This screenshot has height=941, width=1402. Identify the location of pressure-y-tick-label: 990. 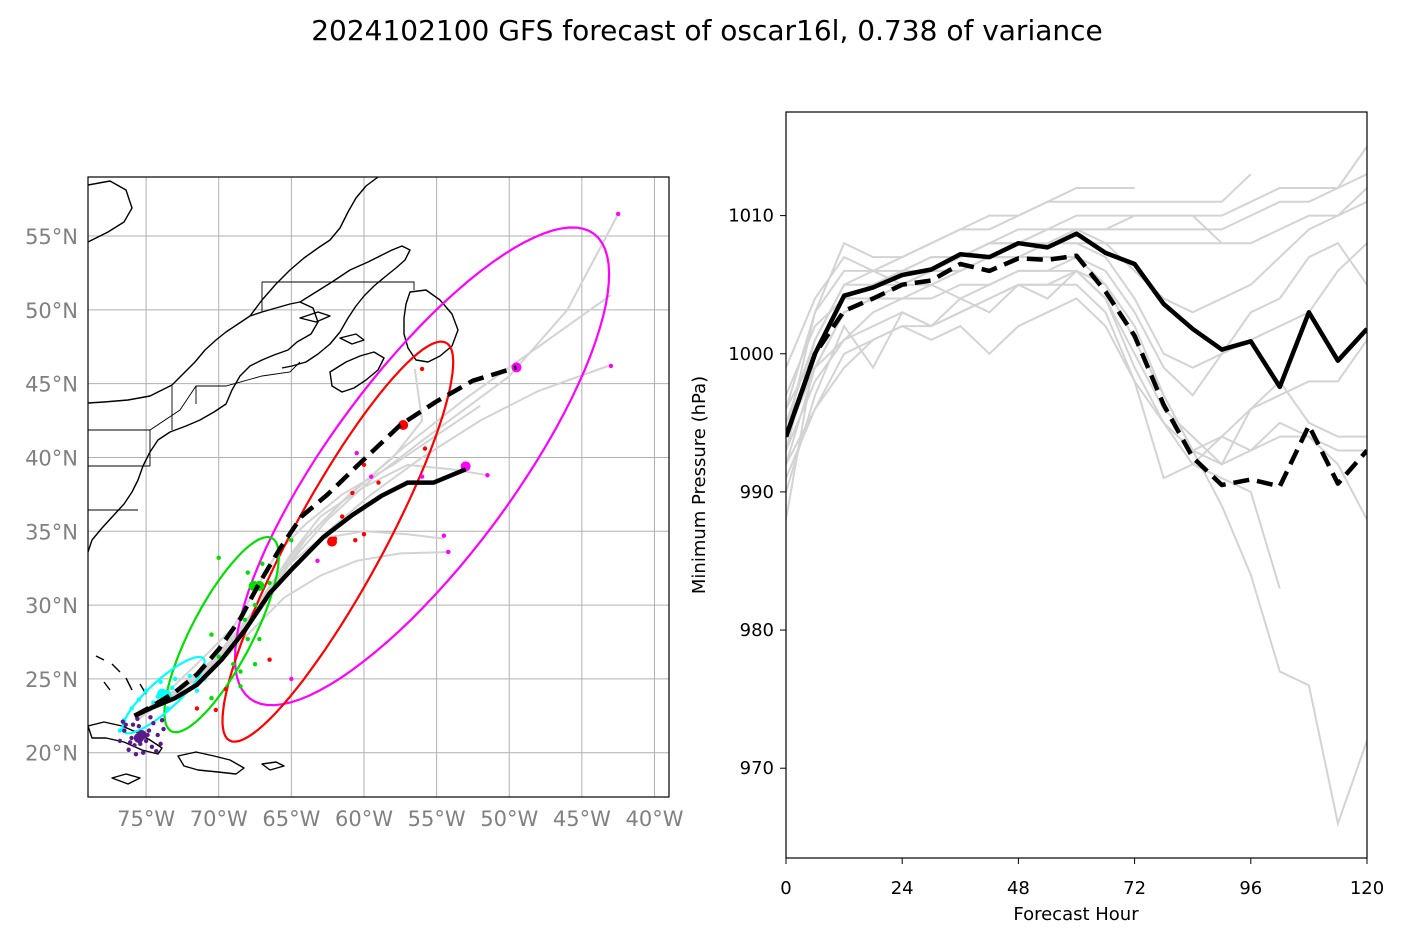
(757, 492).